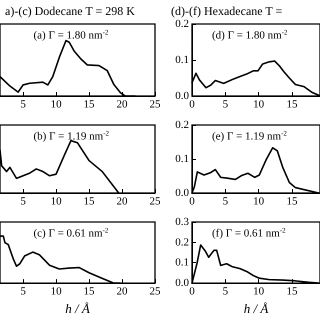 This screenshot has height=320, width=320. Describe the element at coordinates (70, 11) in the screenshot. I see `chart-title: a)-(c) Dodecane T = 298 K` at that location.